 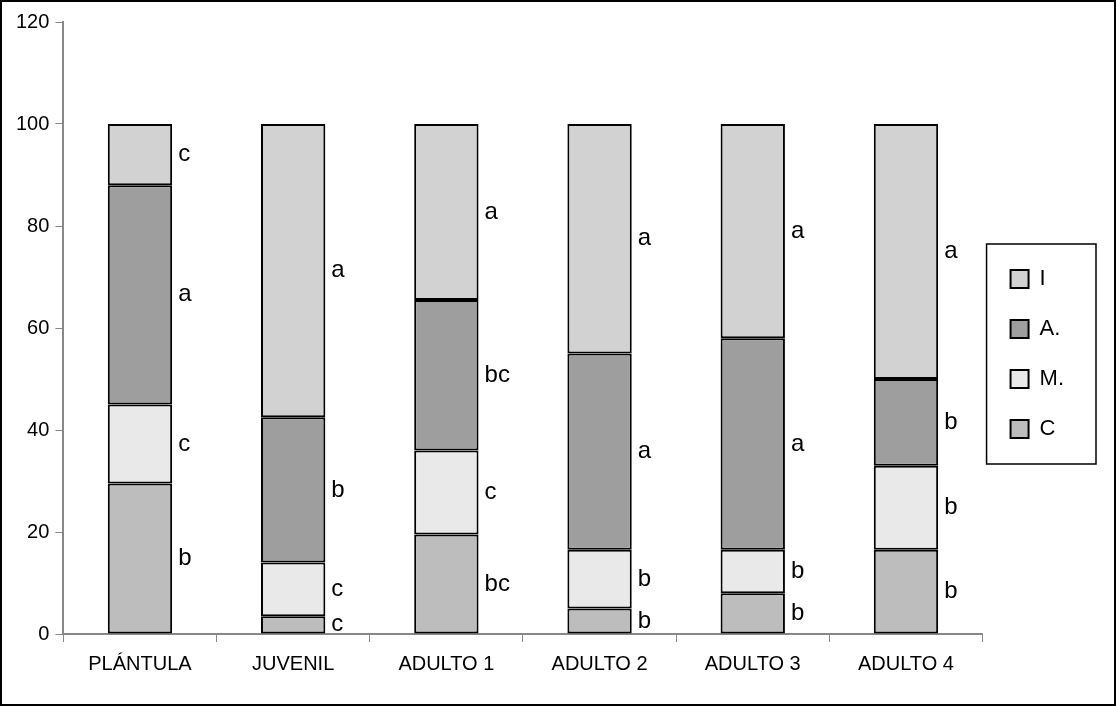 I want to click on y-tick-label: 0, so click(x=44, y=632).